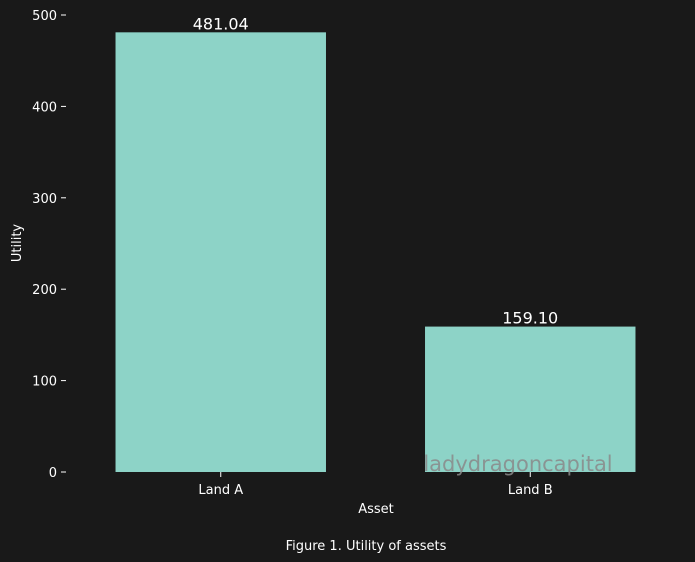 The image size is (695, 562). I want to click on x-axis-label: Asset, so click(376, 509).